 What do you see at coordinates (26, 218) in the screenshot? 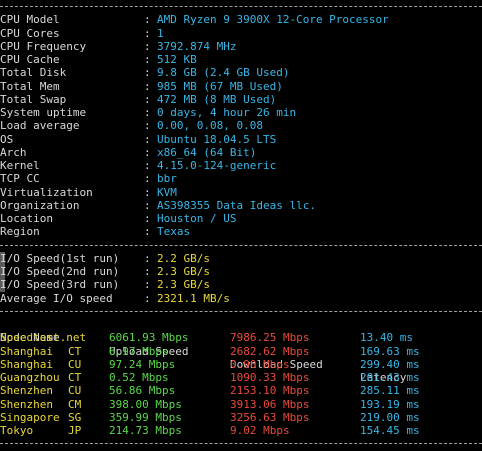
I see `info-label: Location` at bounding box center [26, 218].